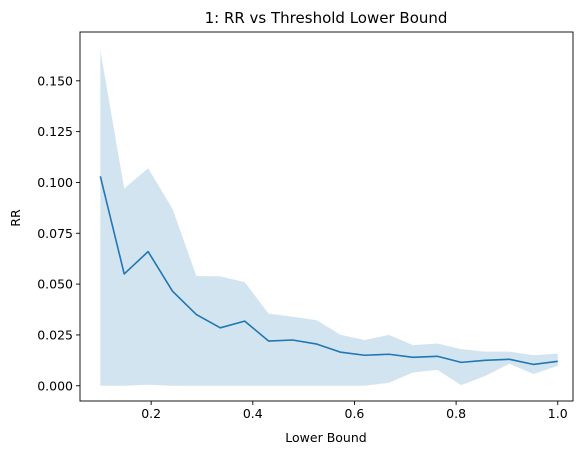 The image size is (584, 455). Describe the element at coordinates (15, 218) in the screenshot. I see `y-axis-label: RR` at that location.